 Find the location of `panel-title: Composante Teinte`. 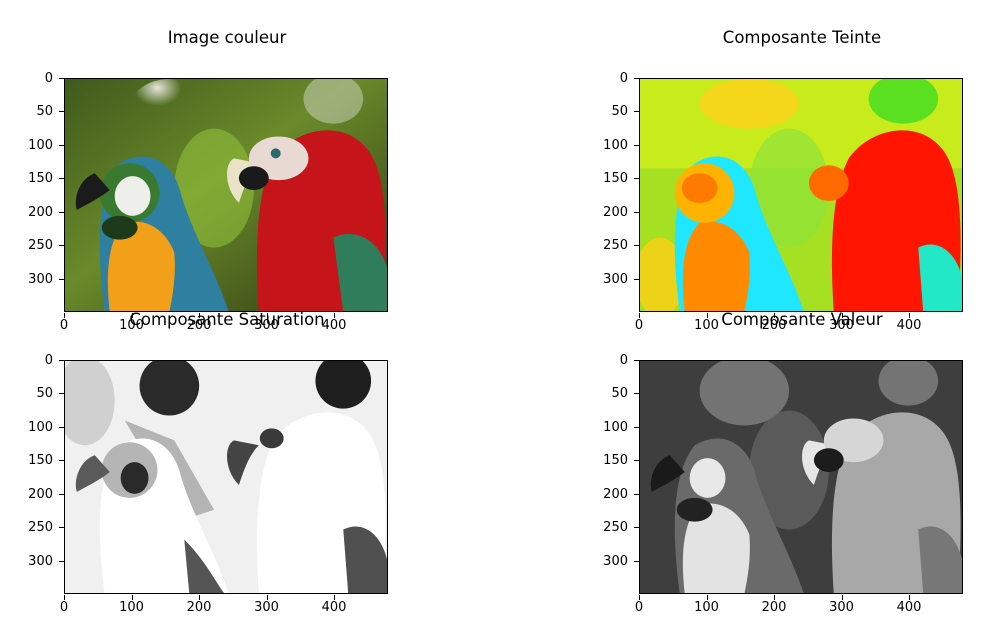

panel-title: Composante Teinte is located at coordinates (802, 37).